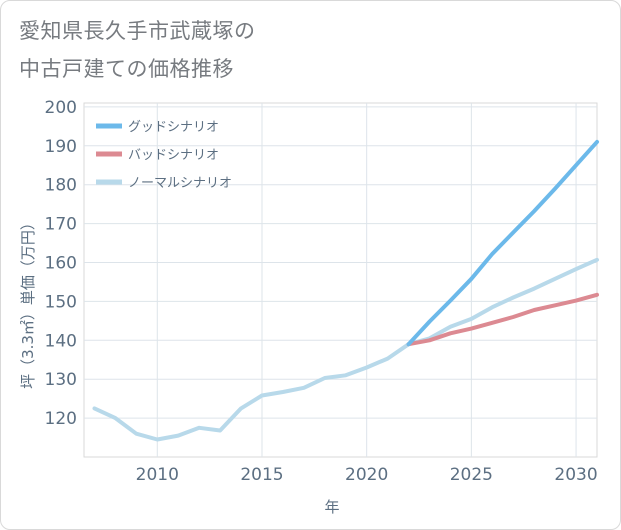  What do you see at coordinates (331, 507) in the screenshot?
I see `x-axis-title: 年` at bounding box center [331, 507].